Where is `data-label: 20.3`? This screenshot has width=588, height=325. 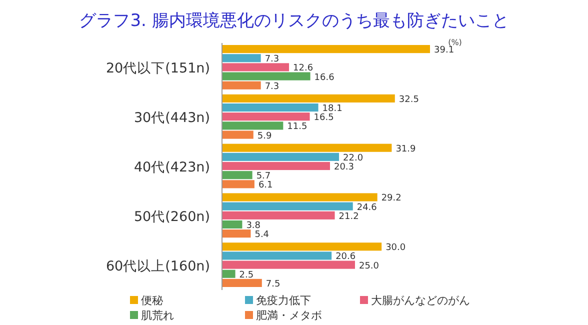
data-label: 20.3 is located at coordinates (344, 167).